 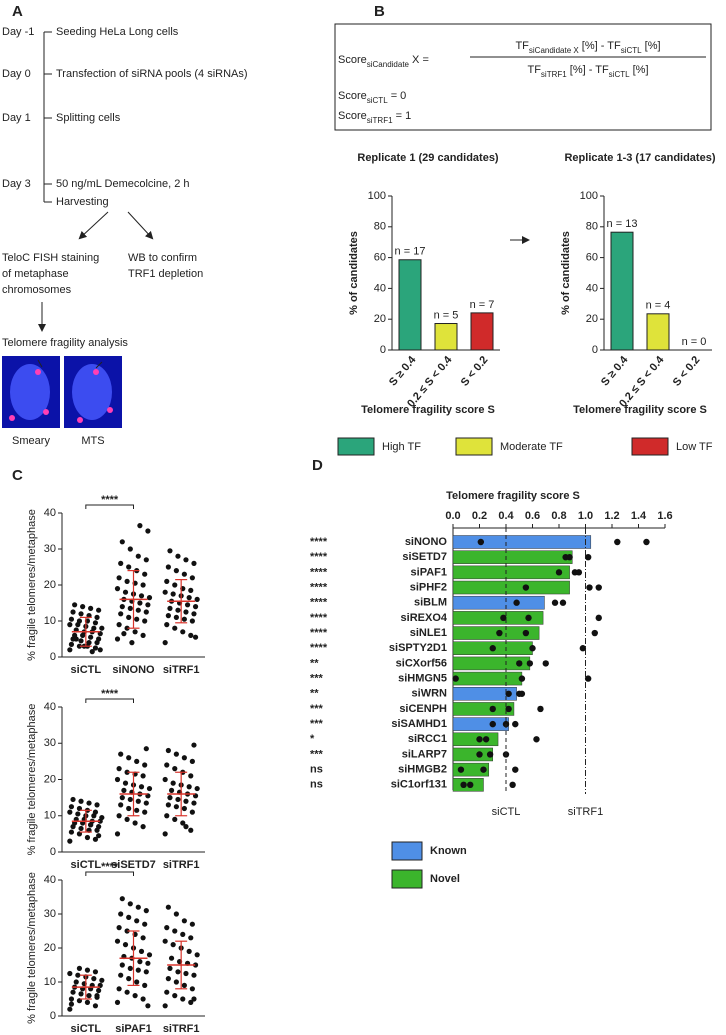 What do you see at coordinates (35, 274) in the screenshot?
I see `branch-text: of metaphase` at bounding box center [35, 274].